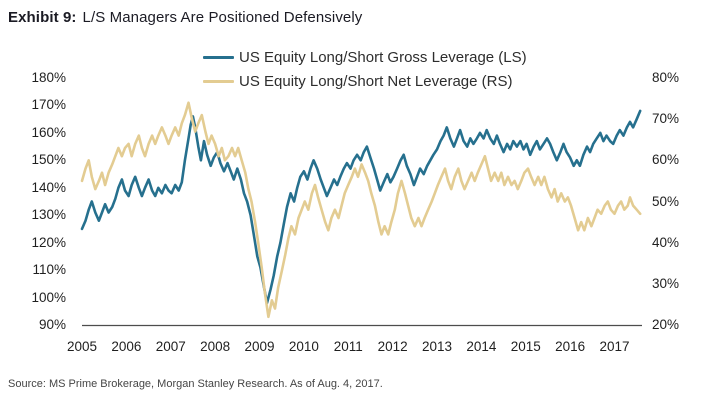  Describe the element at coordinates (48, 105) in the screenshot. I see `left-axis-tick-label: 170%` at that location.